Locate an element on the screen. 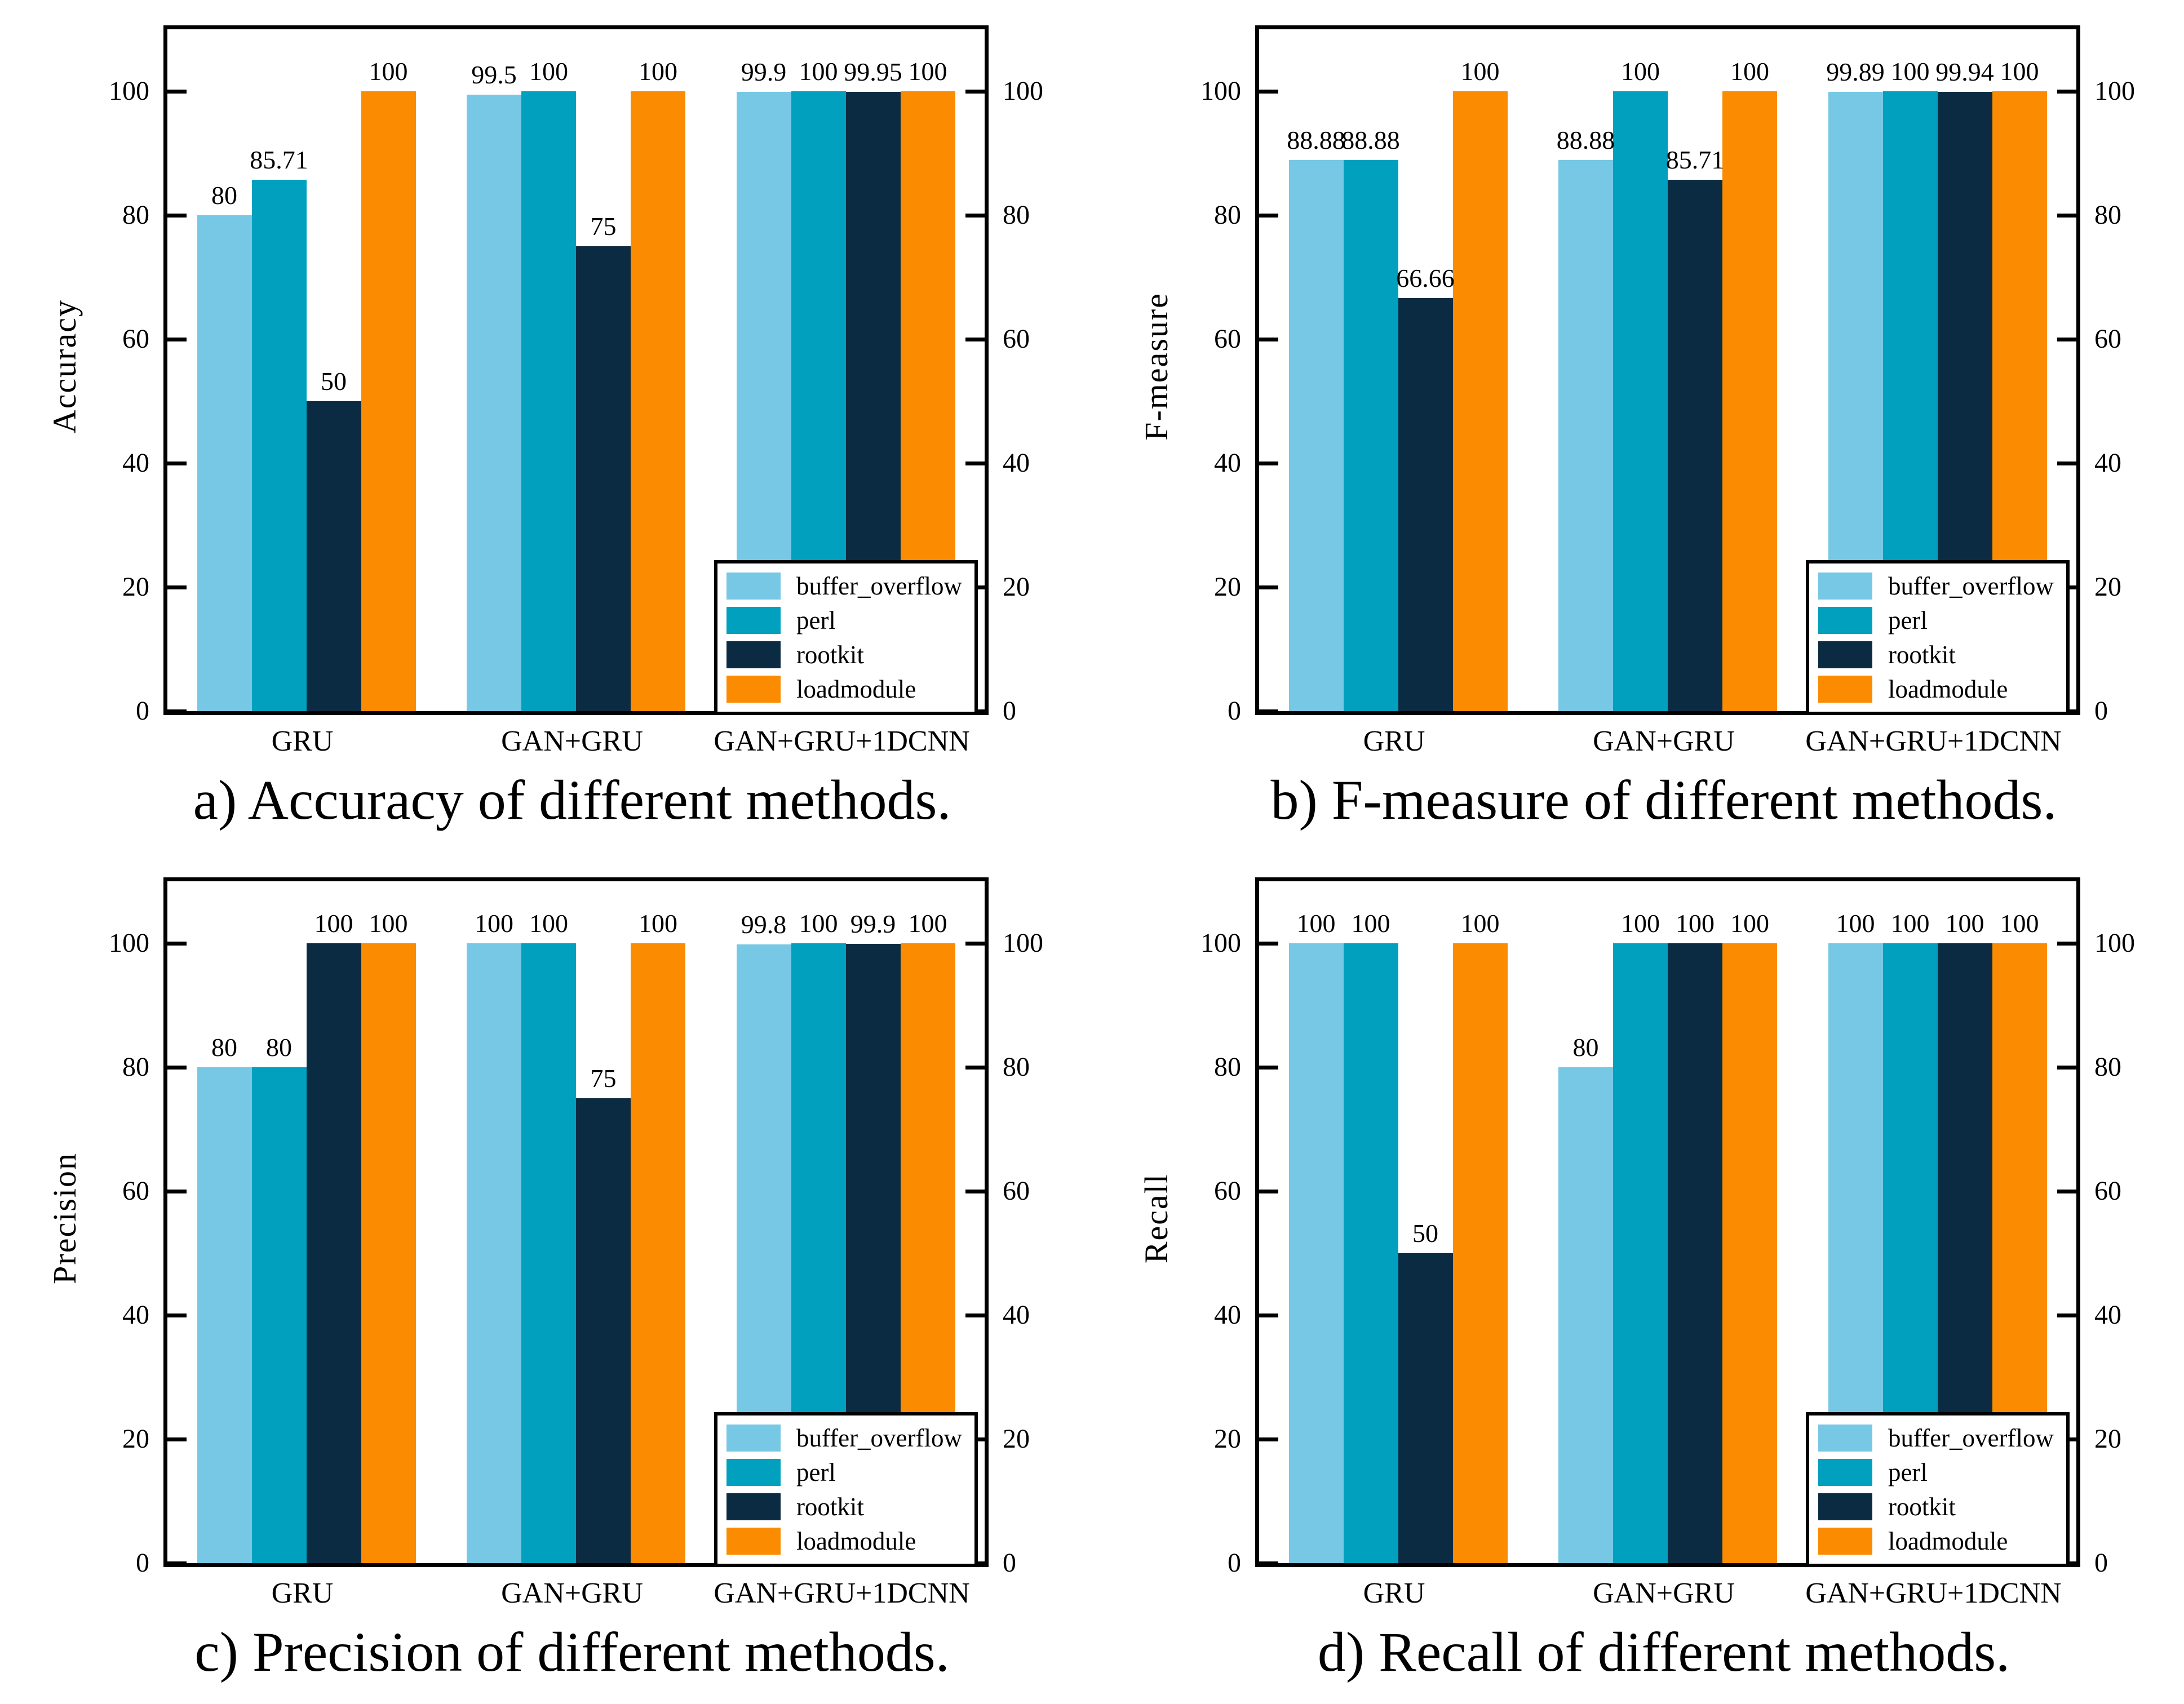  y-axis-title-wrap: Recall is located at coordinates (1156, 1218).